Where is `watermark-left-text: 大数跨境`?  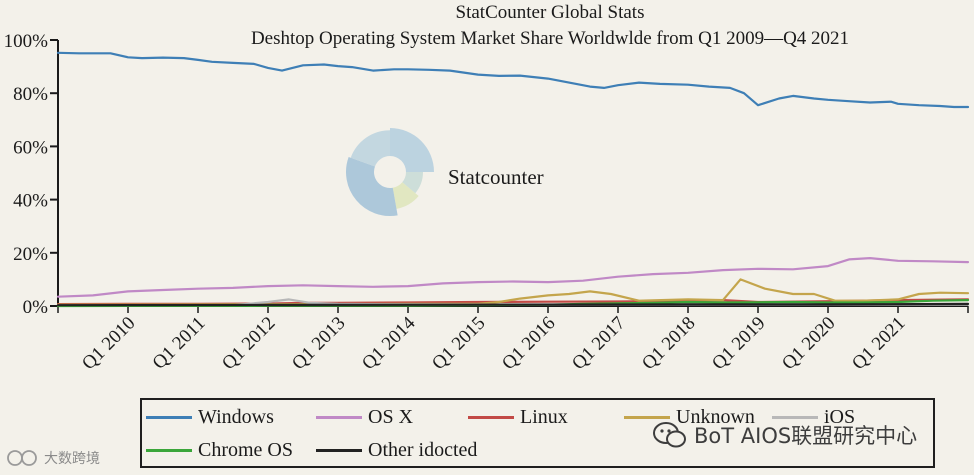
watermark-left-text: 大数跨境 is located at coordinates (72, 459).